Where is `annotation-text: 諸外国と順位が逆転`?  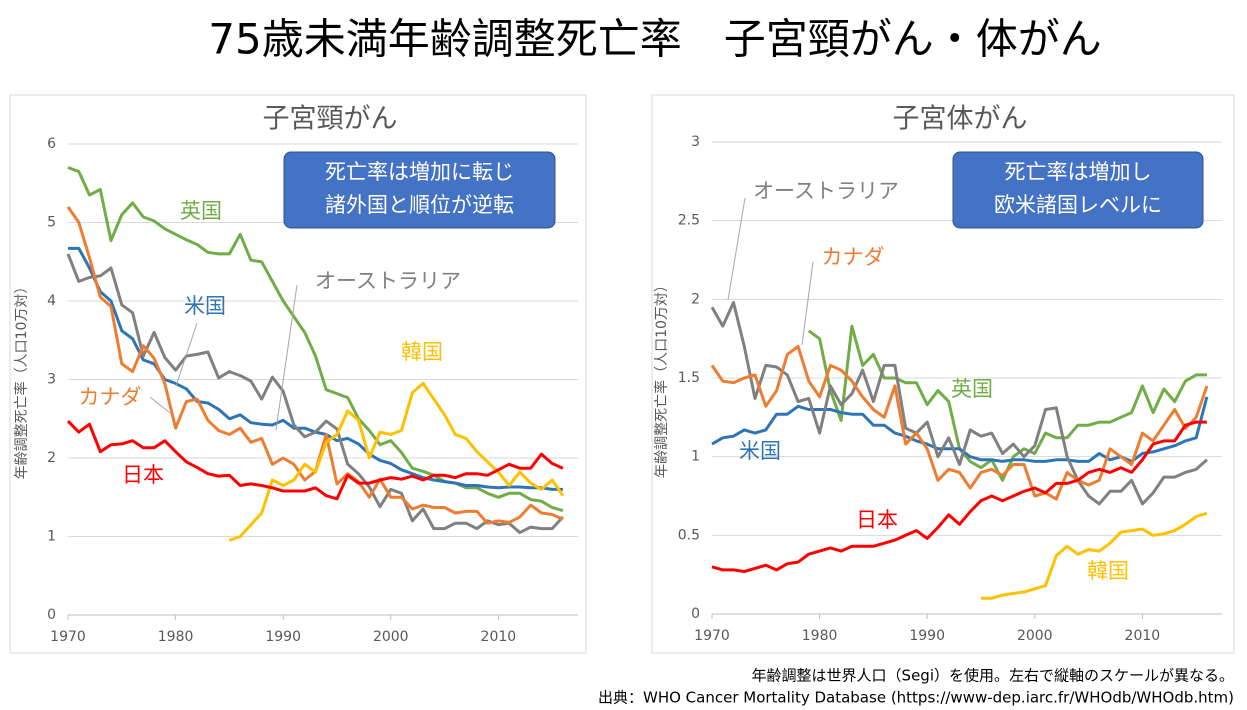 annotation-text: 諸外国と順位が逆転 is located at coordinates (419, 205).